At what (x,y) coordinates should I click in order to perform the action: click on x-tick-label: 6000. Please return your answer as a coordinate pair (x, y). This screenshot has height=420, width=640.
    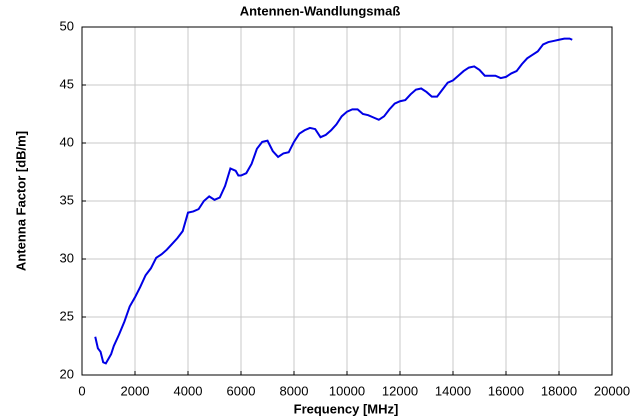
    Looking at the image, I should click on (241, 390).